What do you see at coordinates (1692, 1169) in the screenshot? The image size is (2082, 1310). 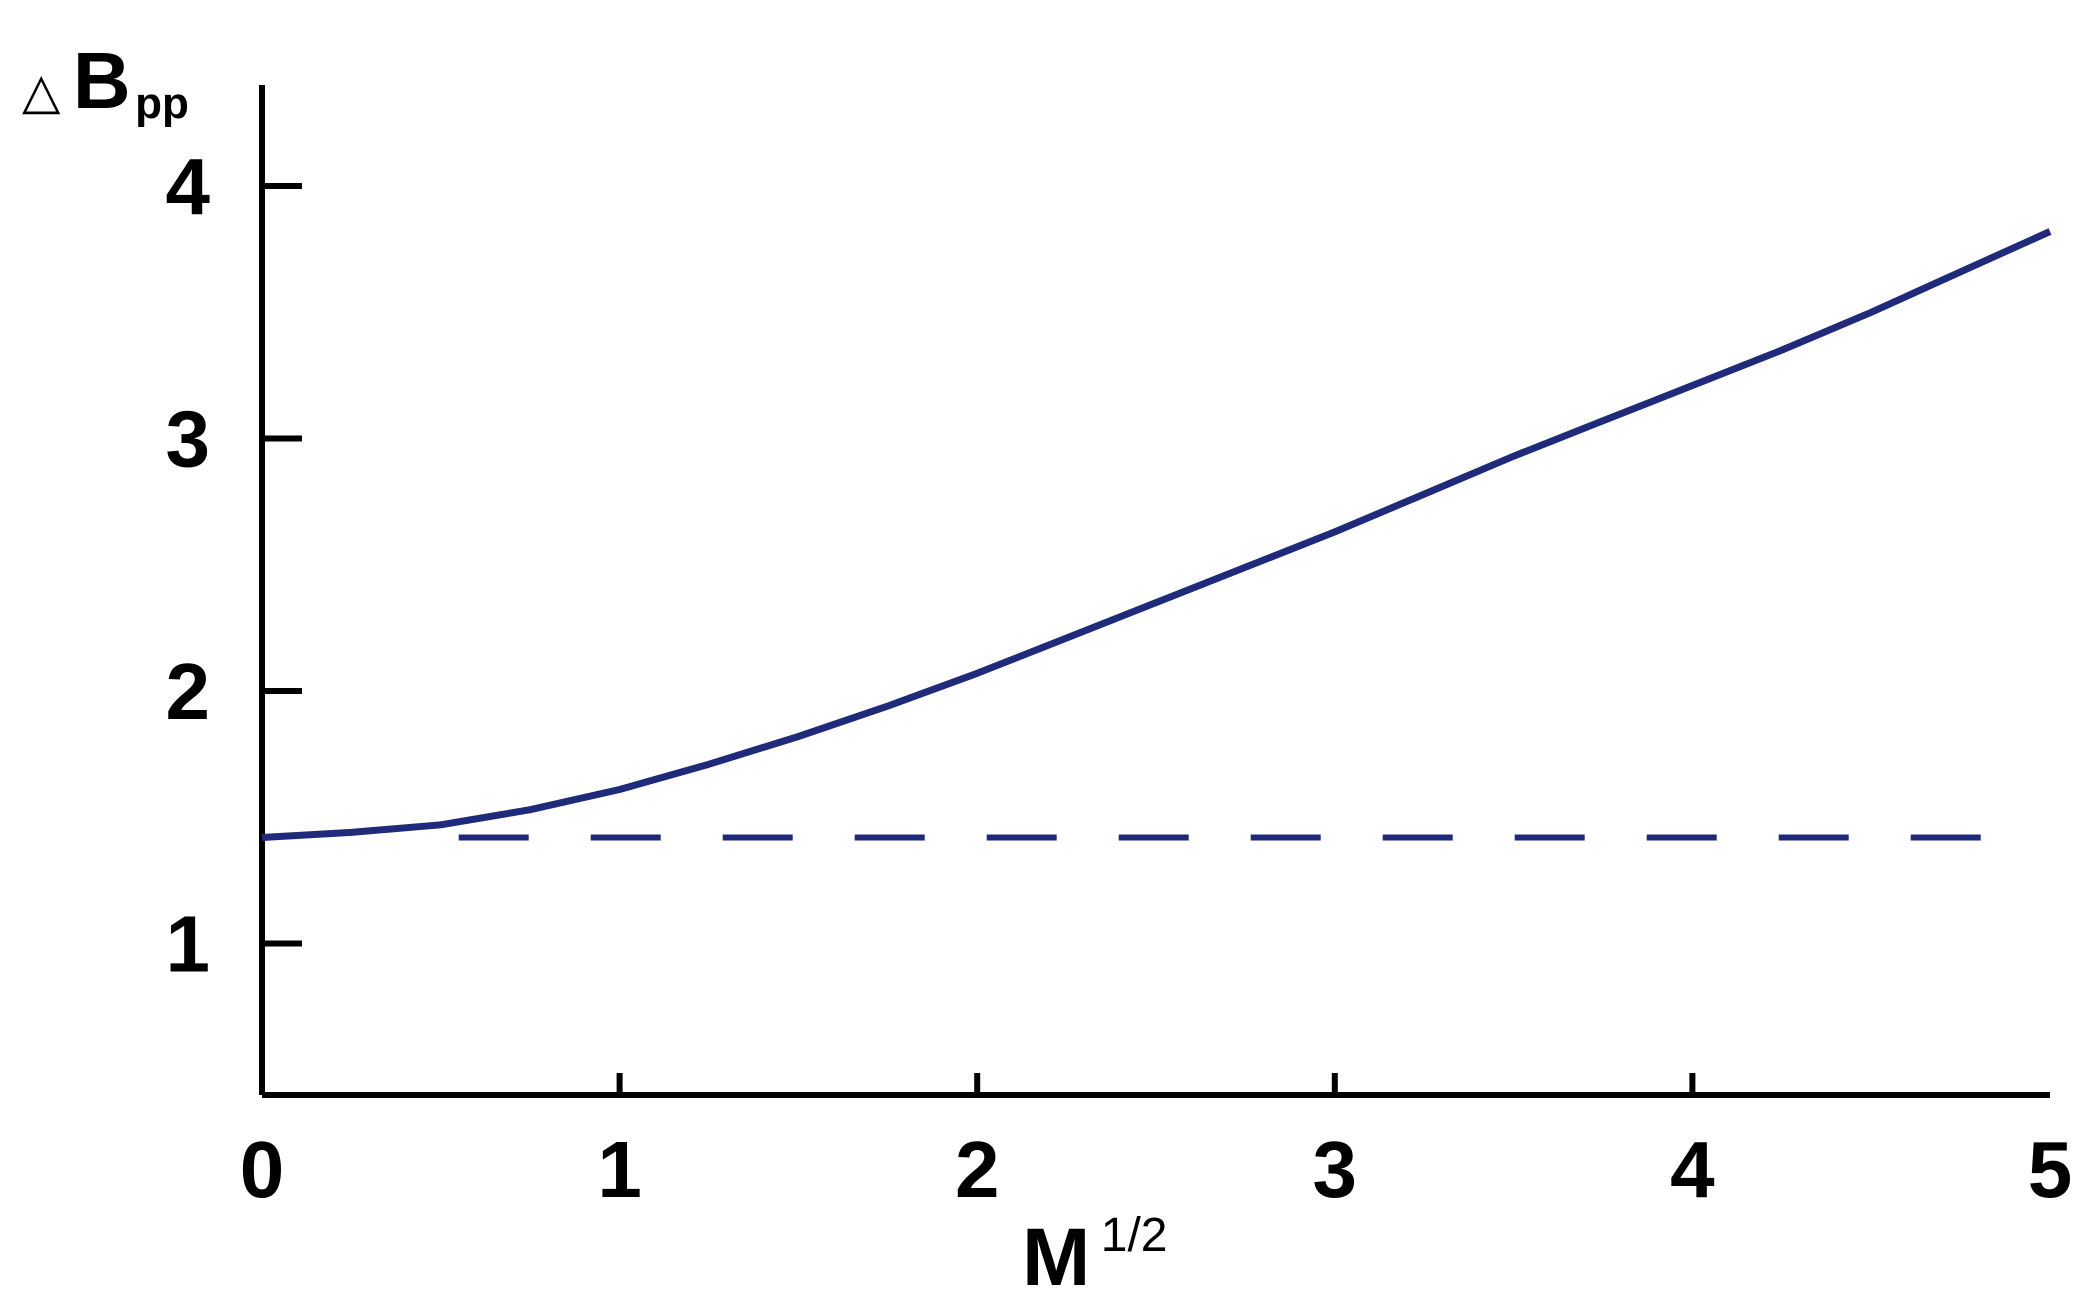 I see `x-tick-label: 4` at bounding box center [1692, 1169].